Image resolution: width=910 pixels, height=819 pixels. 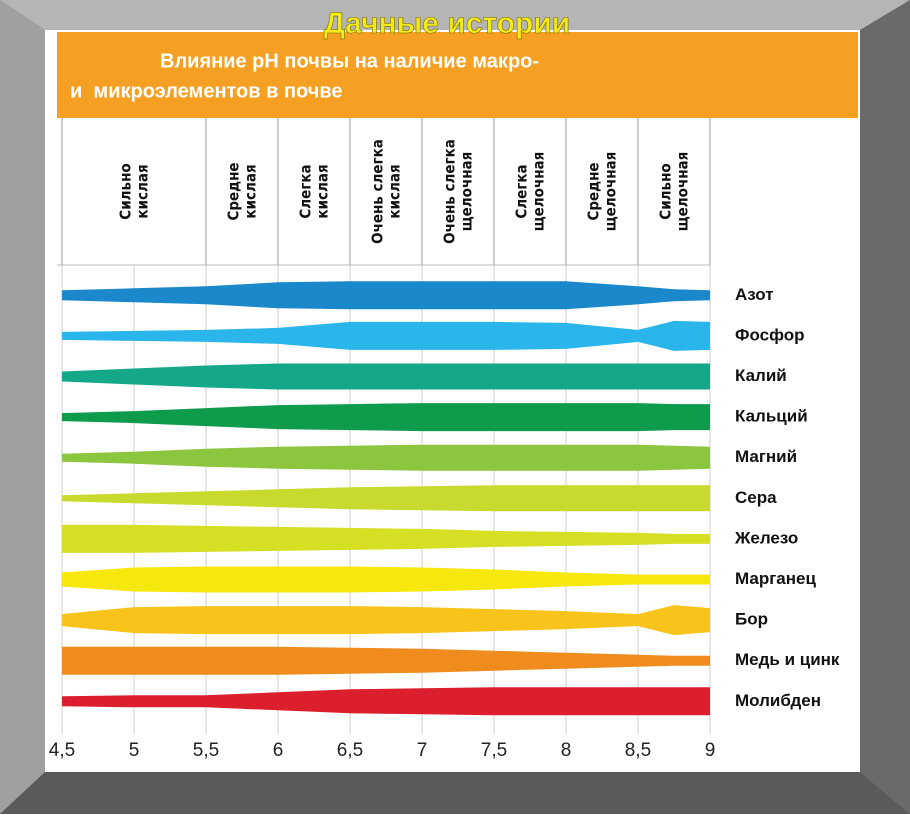 What do you see at coordinates (756, 497) in the screenshot?
I see `nutrient-label: Сера` at bounding box center [756, 497].